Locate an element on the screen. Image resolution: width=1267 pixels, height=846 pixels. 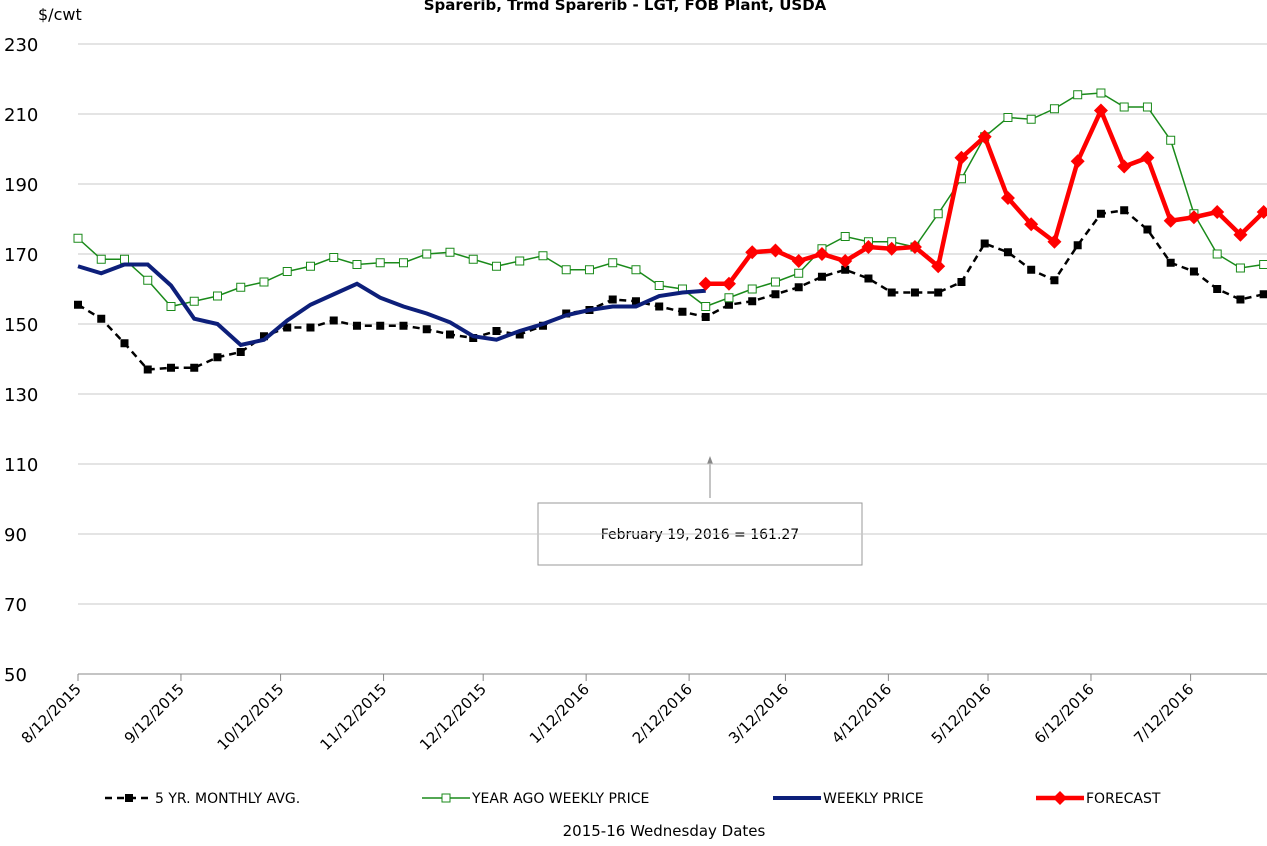
annotation: February 19, 2016 = 161.27 is located at coordinates (700, 535).